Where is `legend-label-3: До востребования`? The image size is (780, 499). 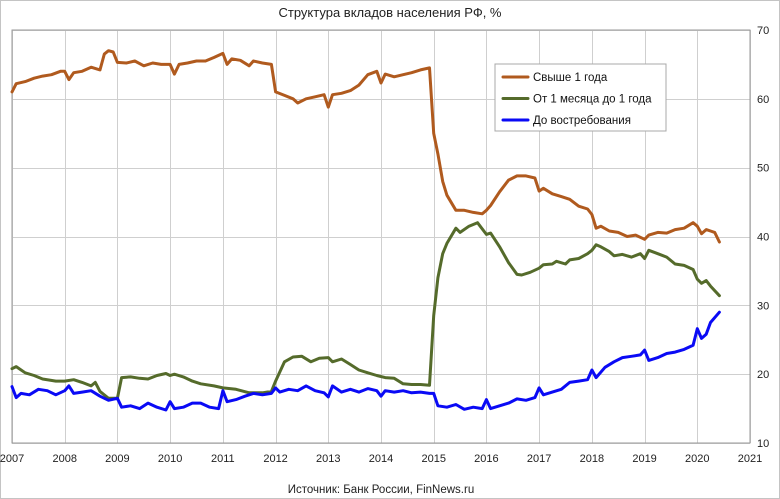 legend-label-3: До востребования is located at coordinates (582, 121).